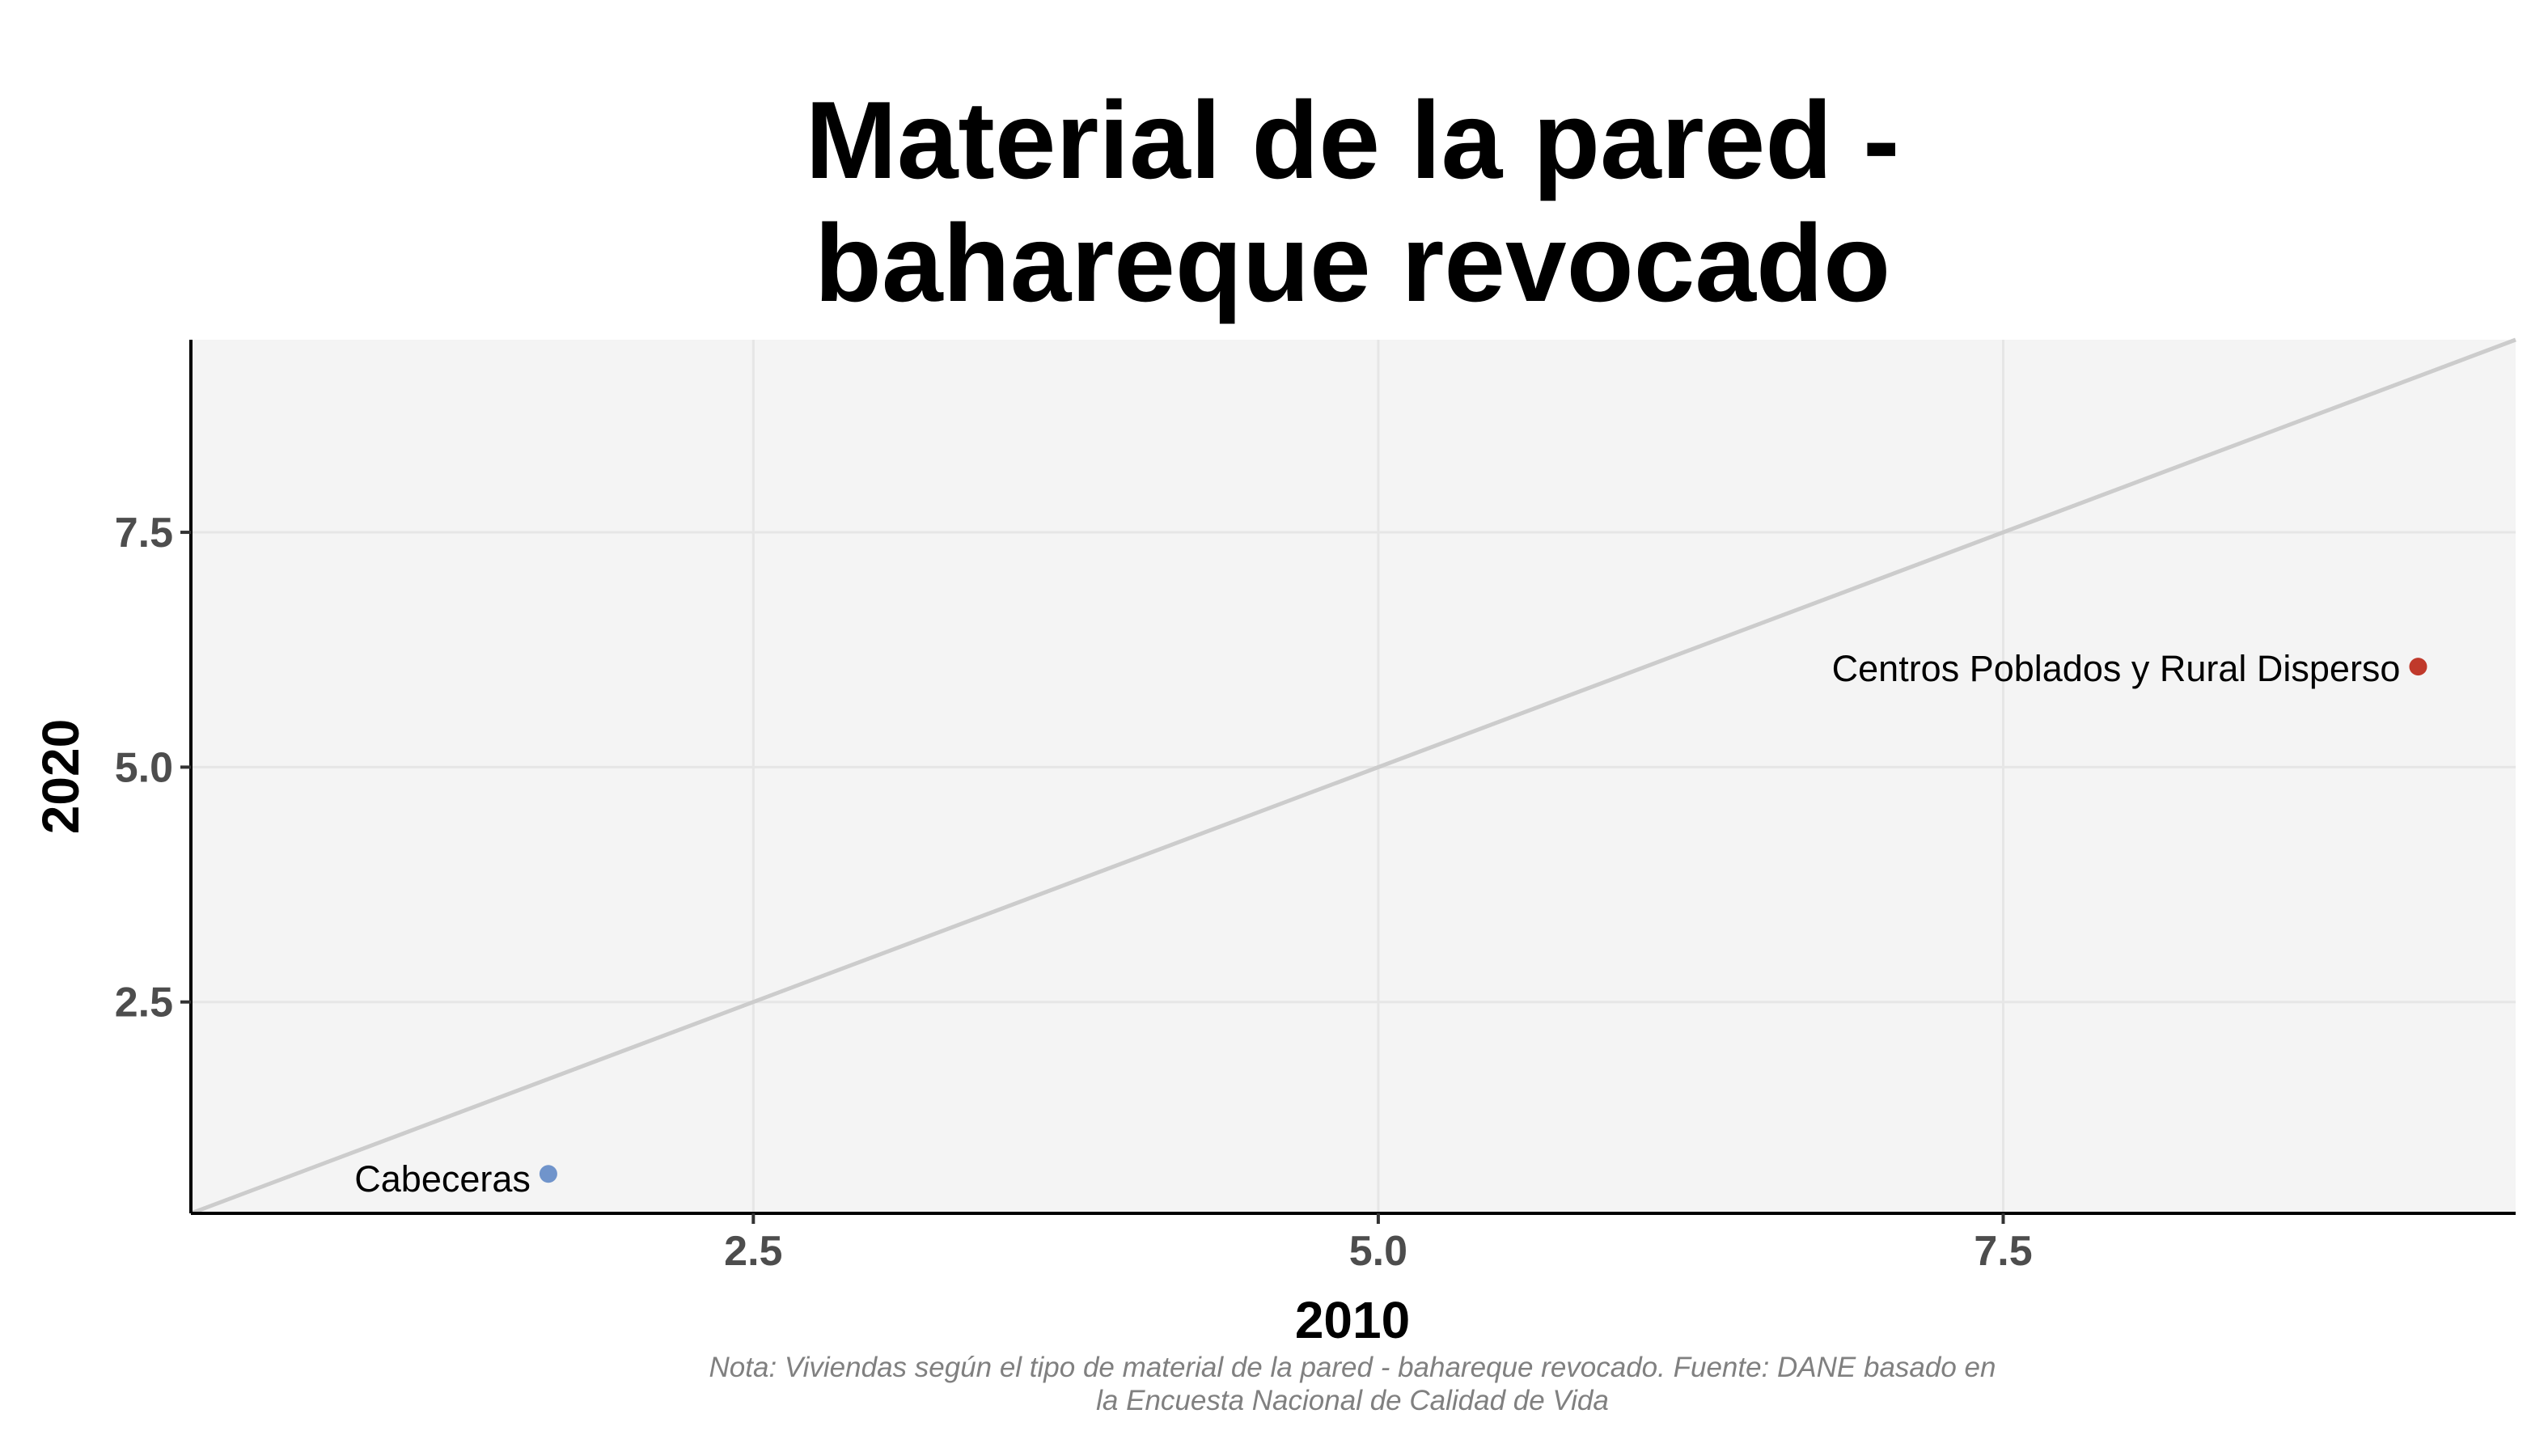  What do you see at coordinates (1352, 1320) in the screenshot?
I see `x-axis-title: 2010` at bounding box center [1352, 1320].